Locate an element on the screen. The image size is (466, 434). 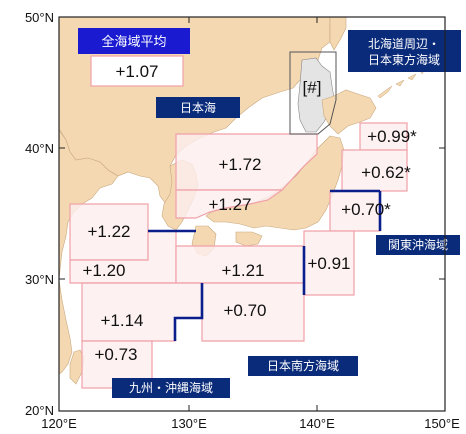
south-label: 日本南方海域 is located at coordinates (303, 365).